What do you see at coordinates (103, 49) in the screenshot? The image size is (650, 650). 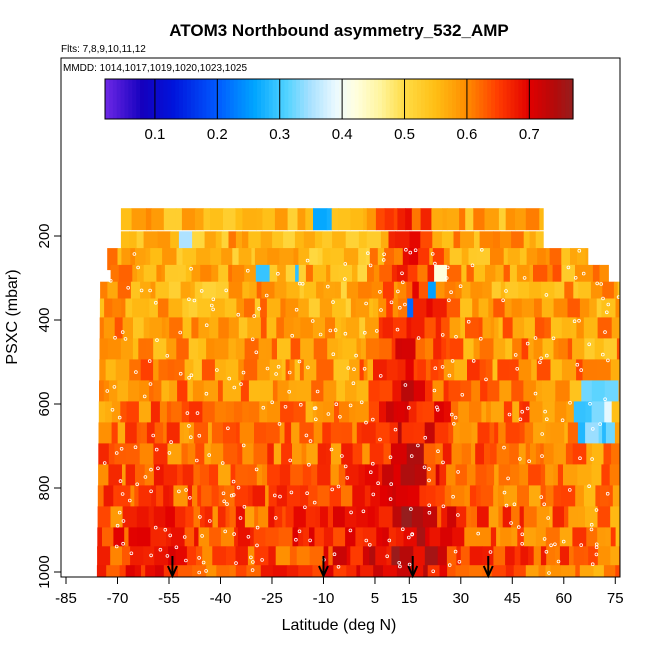 I see `flights-note: Flts: 7,8,9,10,11,12` at bounding box center [103, 49].